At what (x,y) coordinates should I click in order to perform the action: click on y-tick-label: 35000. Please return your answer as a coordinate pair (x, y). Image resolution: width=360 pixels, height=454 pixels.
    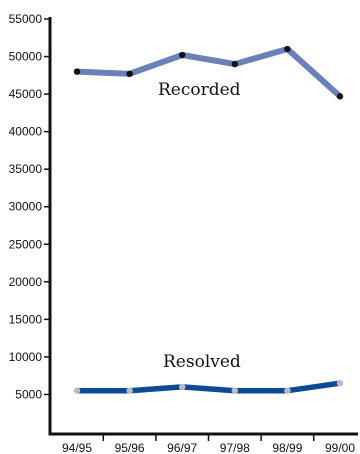
    Looking at the image, I should click on (26, 169).